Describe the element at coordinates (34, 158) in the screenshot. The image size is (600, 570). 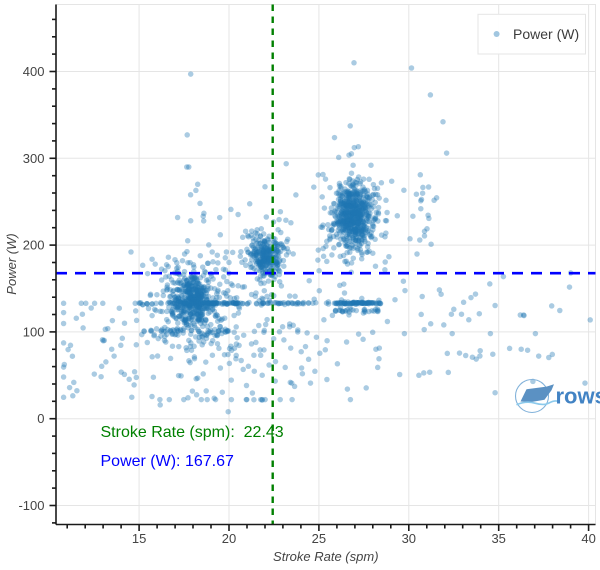
I see `svg-text: 300` at that location.